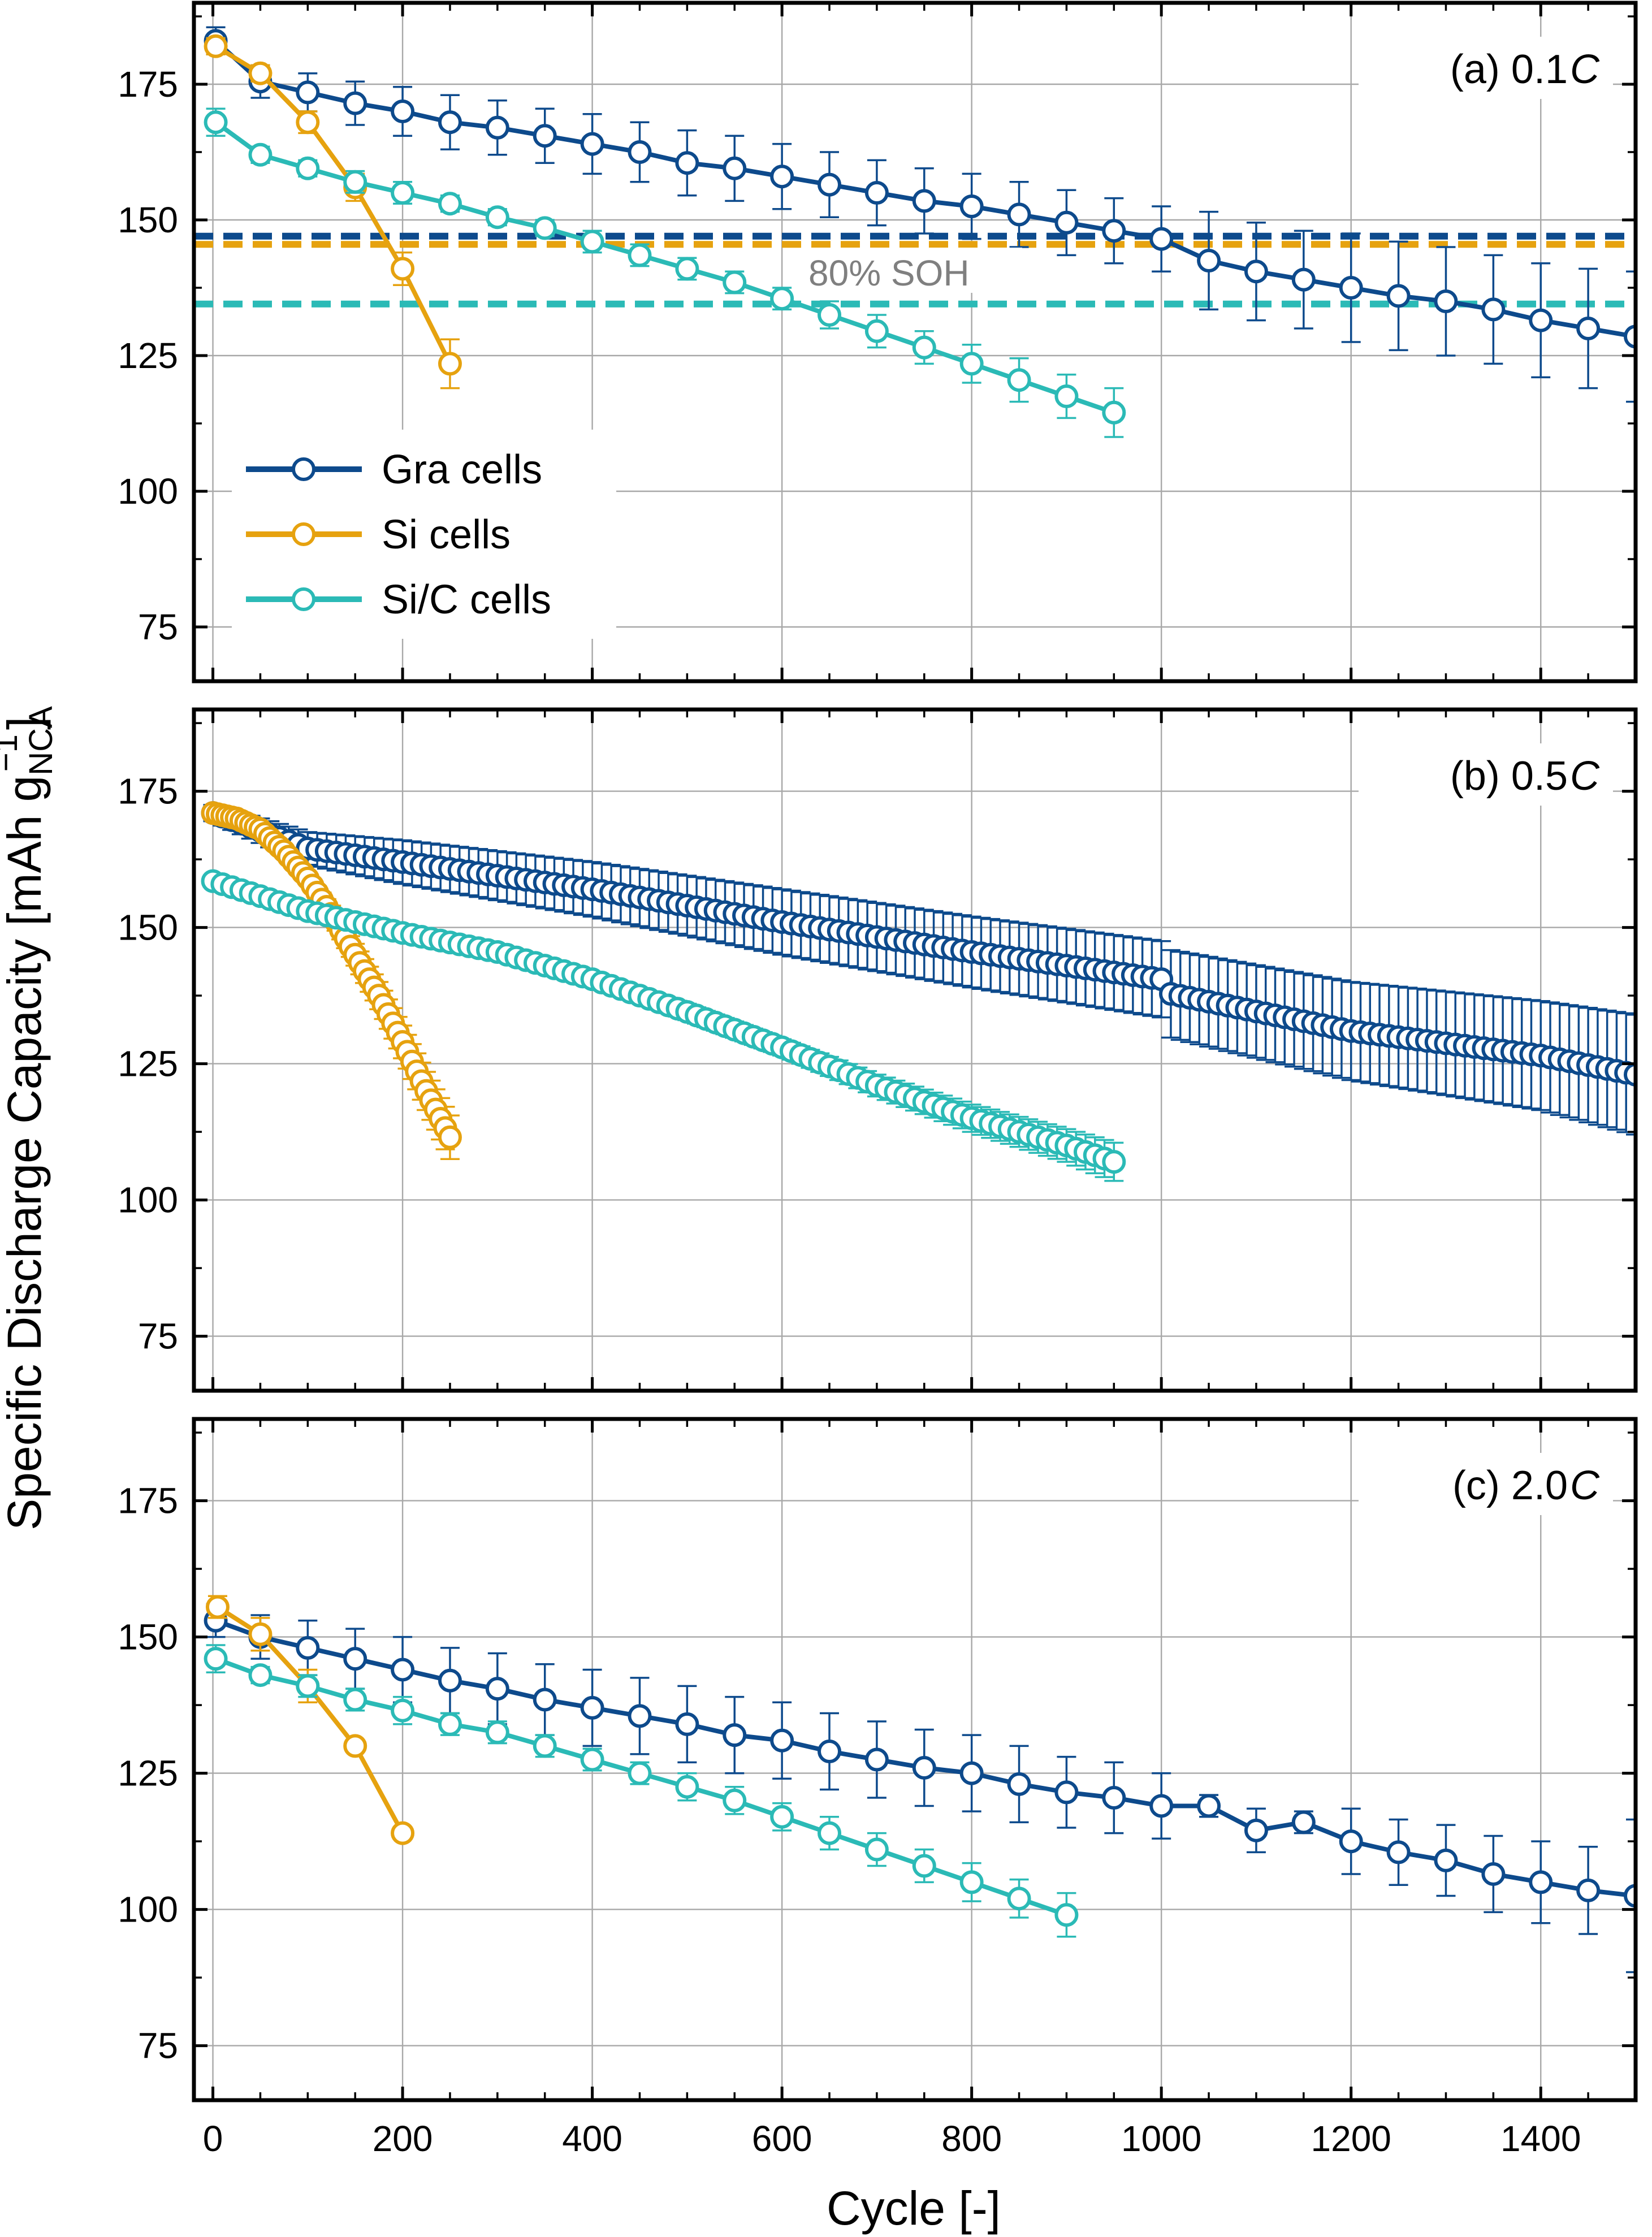  Describe the element at coordinates (403, 2138) in the screenshot. I see `x-tick-label: 200` at that location.